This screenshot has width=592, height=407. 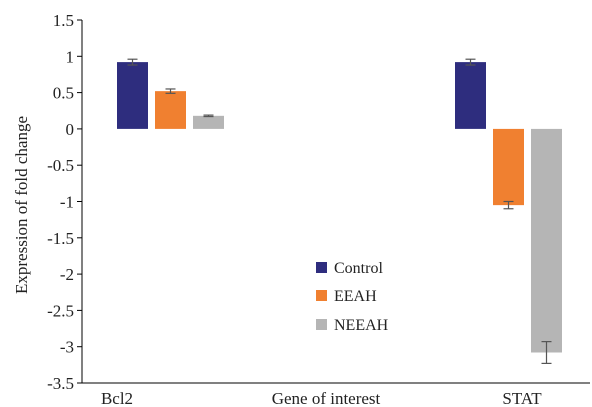 What do you see at coordinates (63, 93) in the screenshot?
I see `y-tick-label: 0.5` at bounding box center [63, 93].